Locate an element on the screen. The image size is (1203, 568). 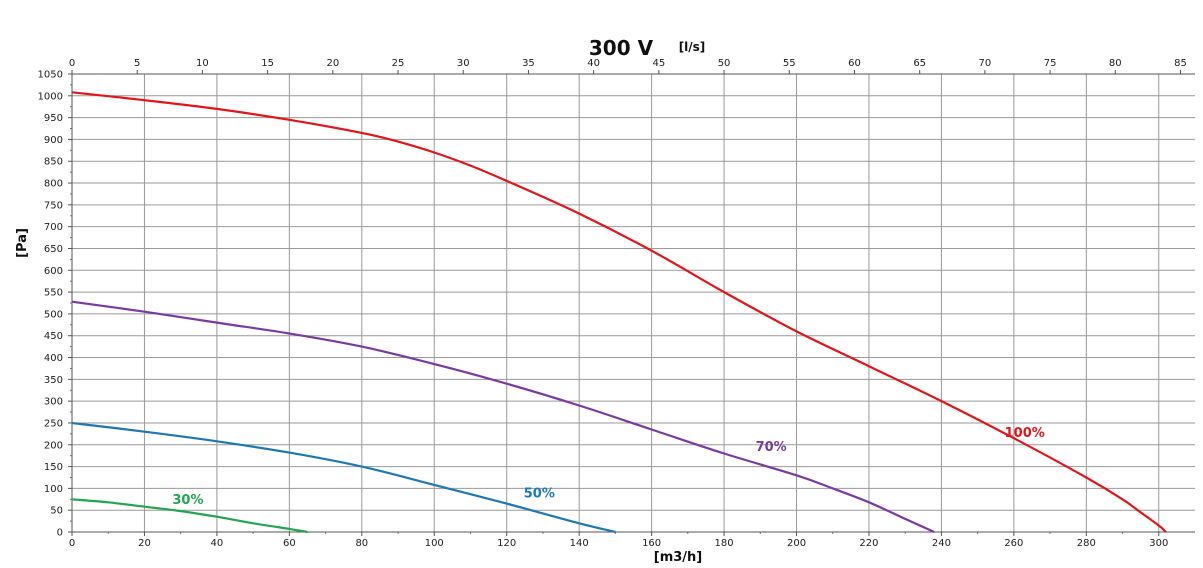
x-tick-label: 160 is located at coordinates (651, 543).